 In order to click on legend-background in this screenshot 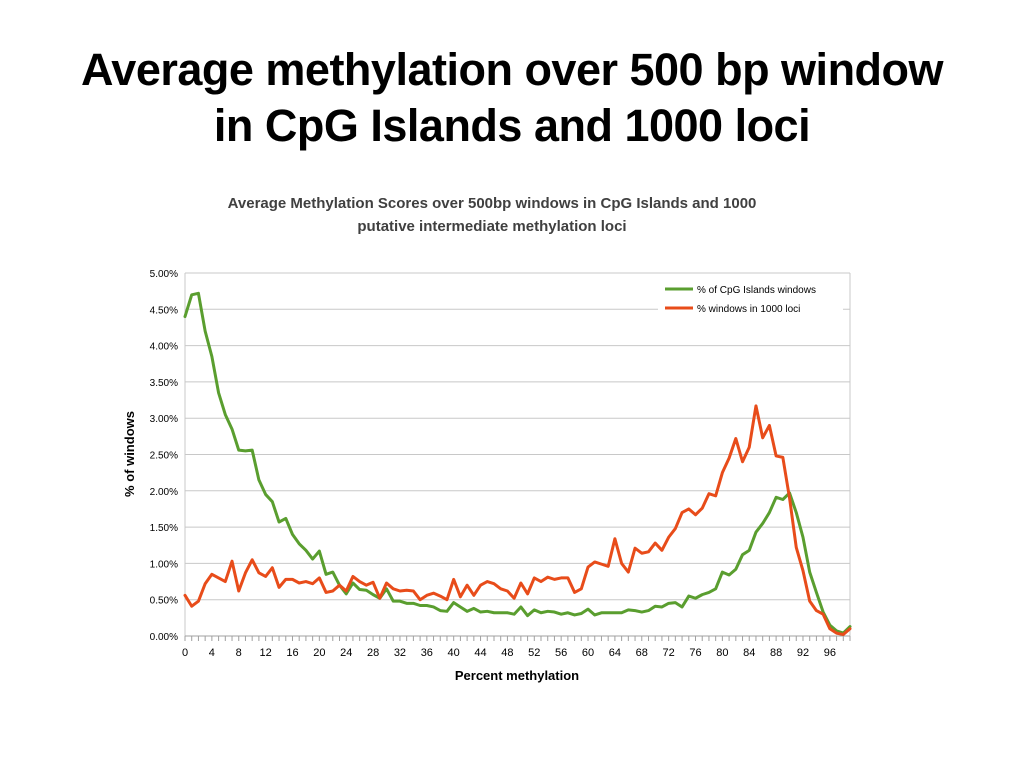, I will do `click(750, 299)`.